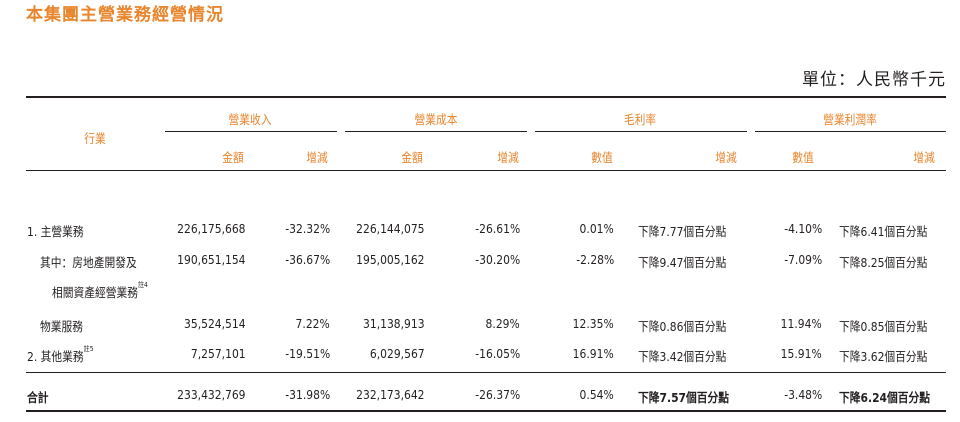  What do you see at coordinates (143, 285) in the screenshot?
I see `footnote-marker: 註4` at bounding box center [143, 285].